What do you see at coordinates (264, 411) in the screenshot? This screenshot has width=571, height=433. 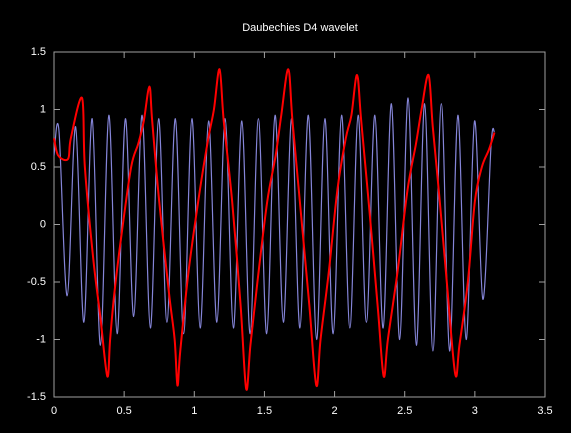 I see `x-tick-label: 1.5` at bounding box center [264, 411].